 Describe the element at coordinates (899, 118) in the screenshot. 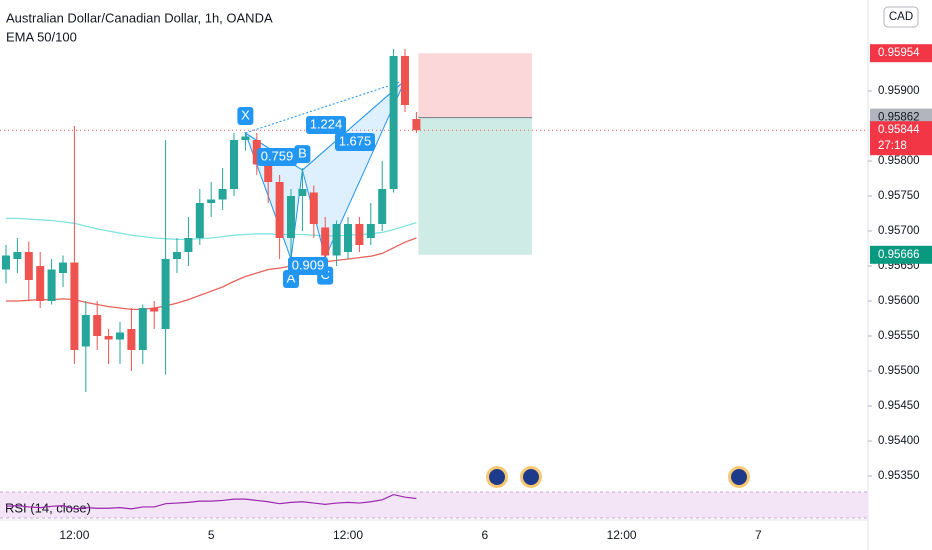

I see `entry-price-badge: 0.95862` at that location.